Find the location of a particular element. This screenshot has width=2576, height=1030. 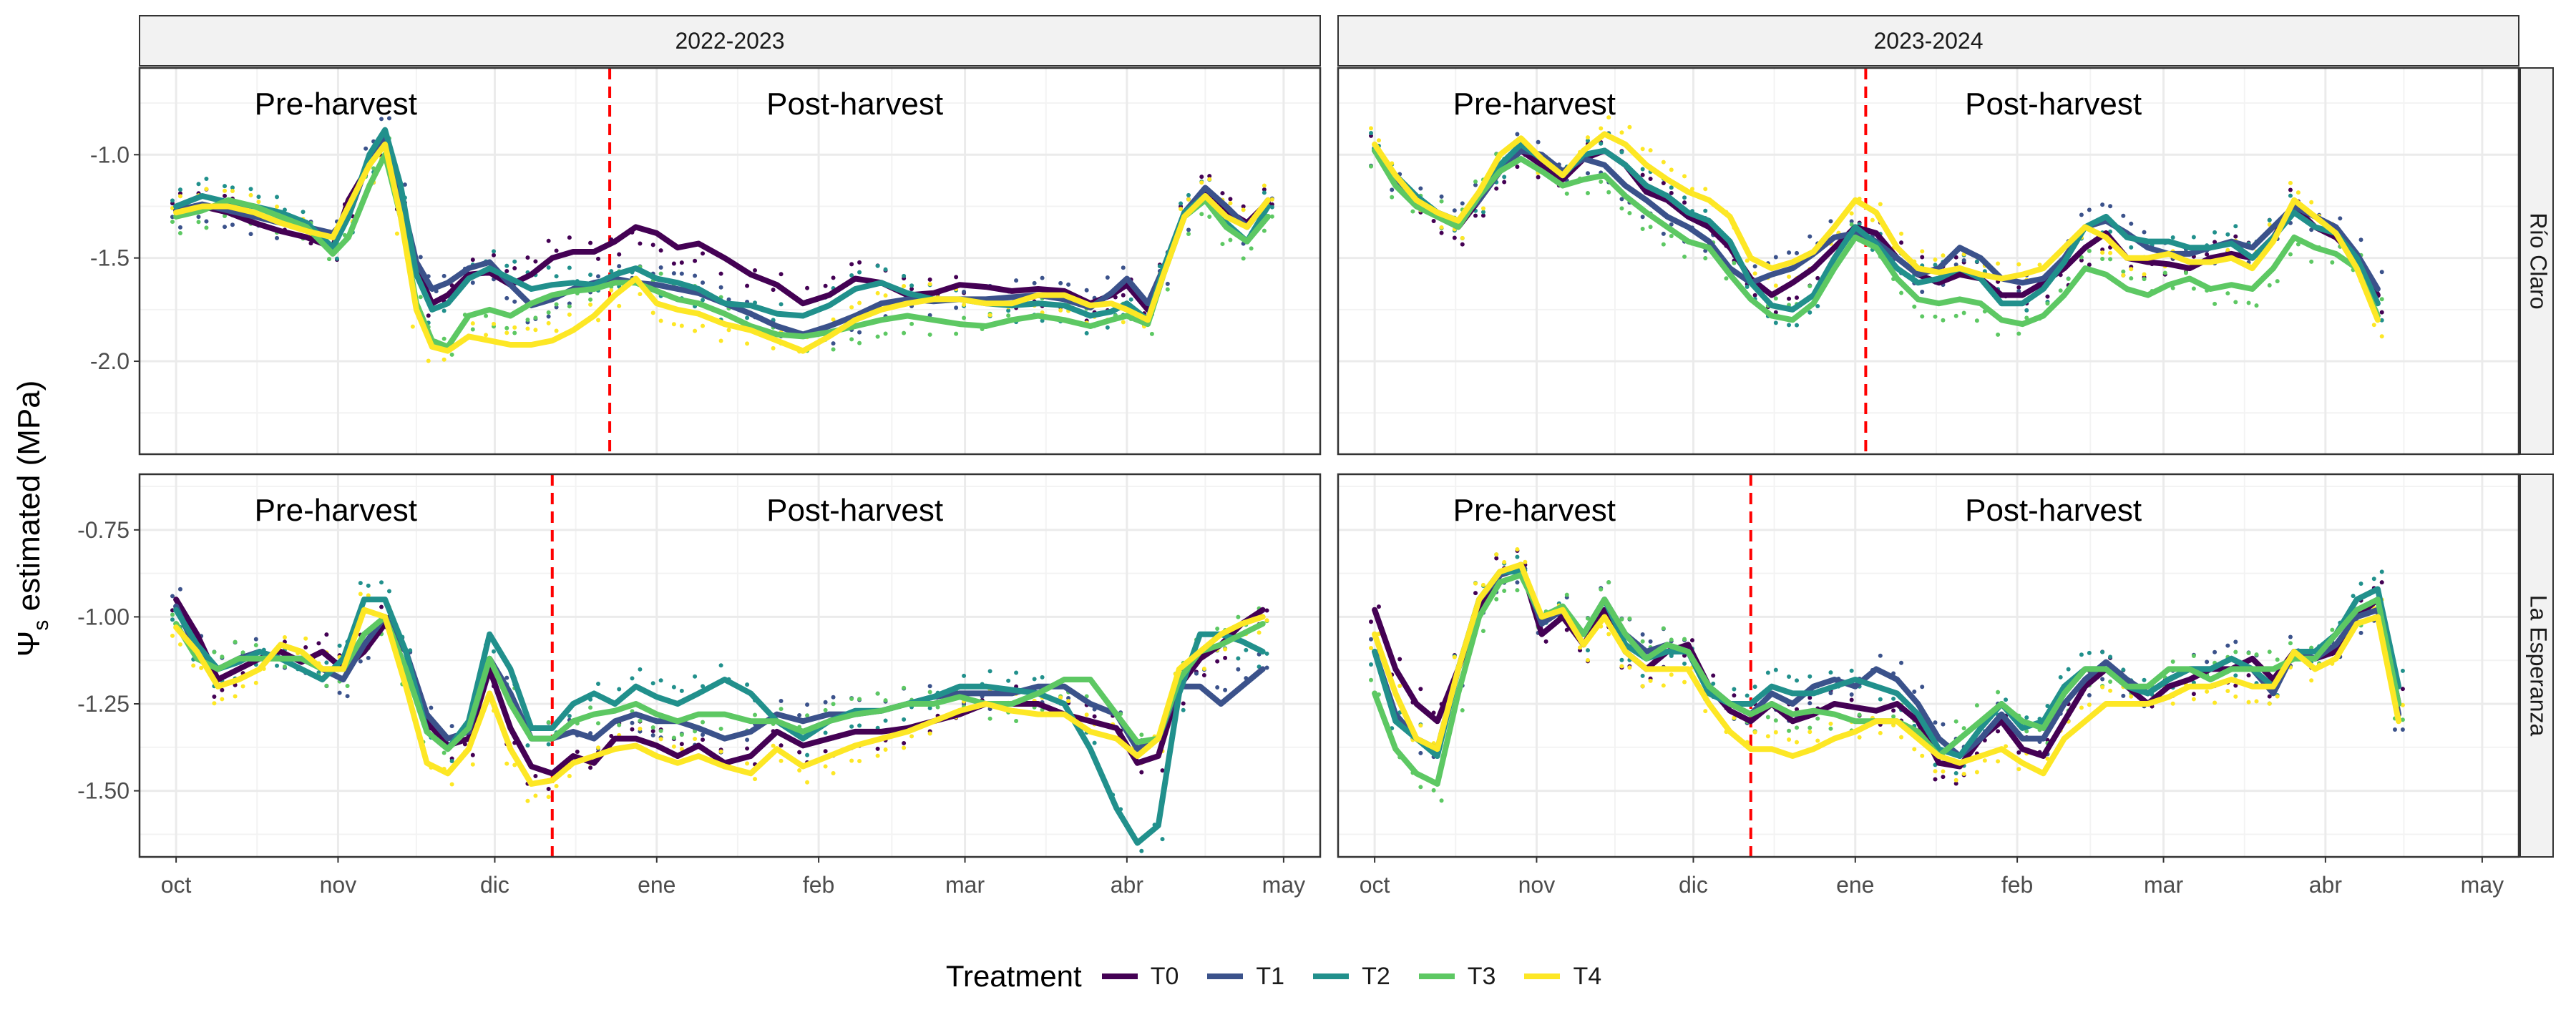

legend-swatch is located at coordinates (1331, 976).